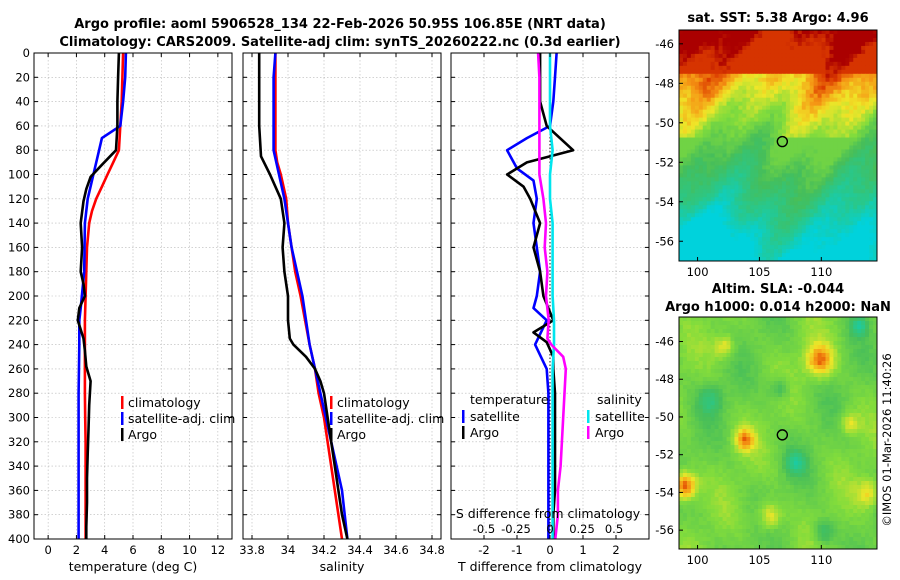 This screenshot has width=900, height=580. I want to click on x-tick-label: 34.4, so click(360, 550).